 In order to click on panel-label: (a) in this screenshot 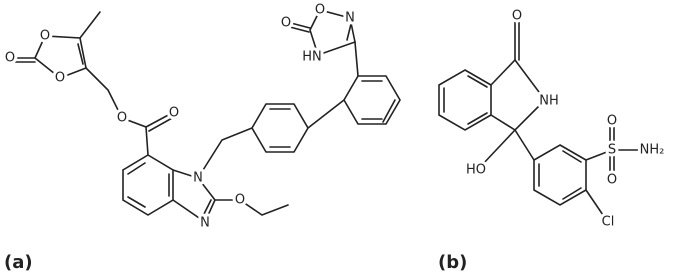, I will do `click(18, 262)`.